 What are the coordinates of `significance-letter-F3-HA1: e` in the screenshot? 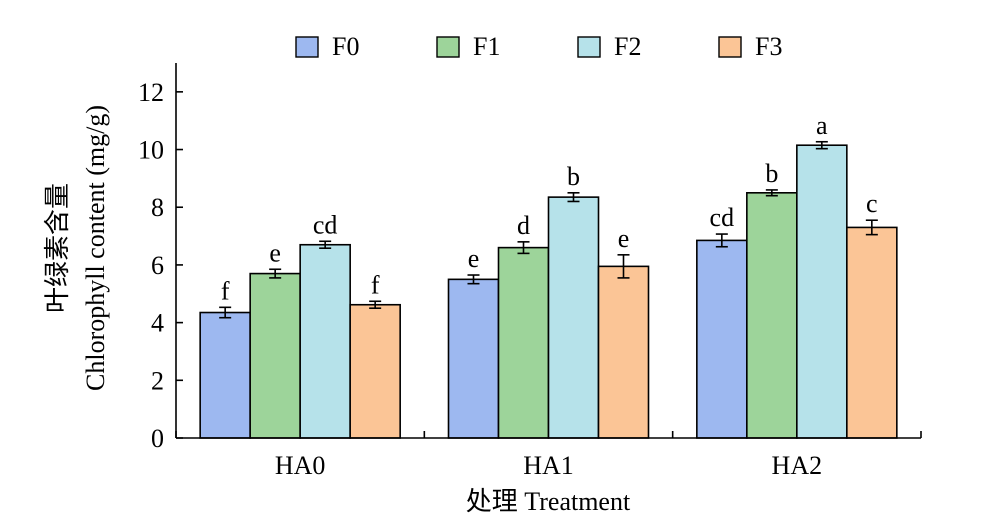 It's located at (624, 238).